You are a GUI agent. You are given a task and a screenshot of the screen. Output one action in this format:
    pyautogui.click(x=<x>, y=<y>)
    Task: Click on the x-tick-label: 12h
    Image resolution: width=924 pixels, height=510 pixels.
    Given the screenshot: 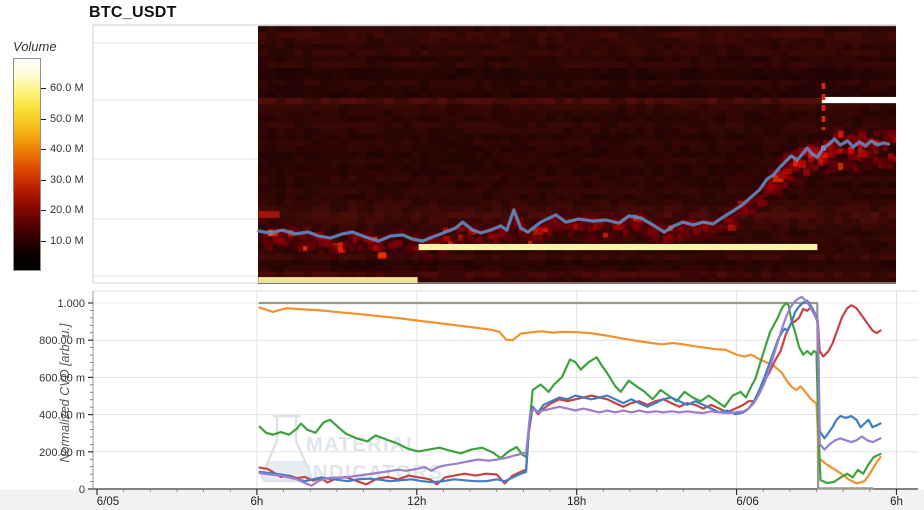 What is the action you would take?
    pyautogui.click(x=416, y=502)
    